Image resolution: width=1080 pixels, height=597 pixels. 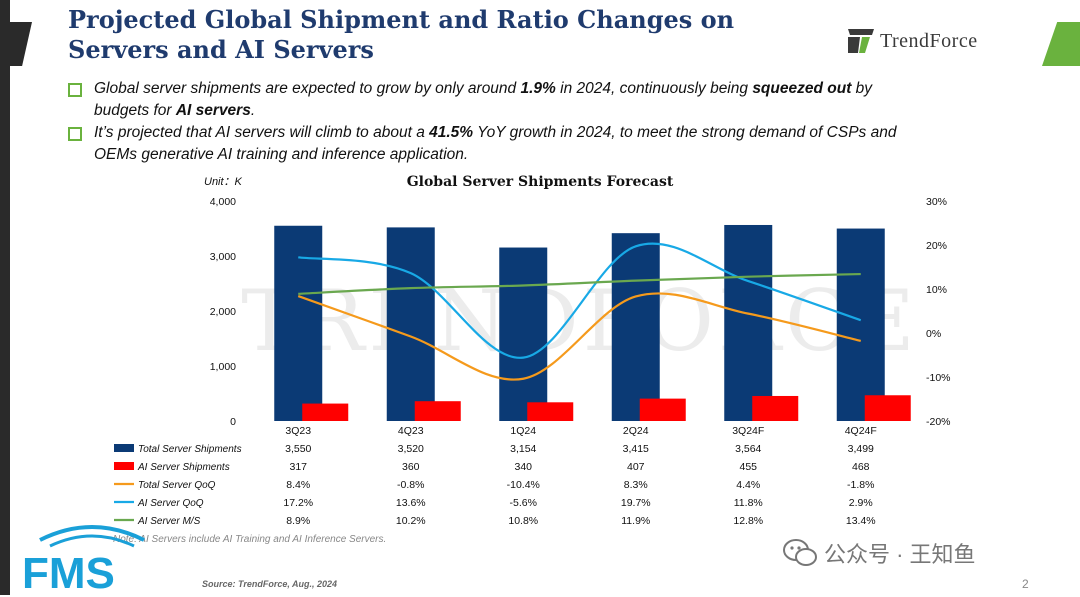 What do you see at coordinates (523, 521) in the screenshot?
I see `table-cell: 10.8%` at bounding box center [523, 521].